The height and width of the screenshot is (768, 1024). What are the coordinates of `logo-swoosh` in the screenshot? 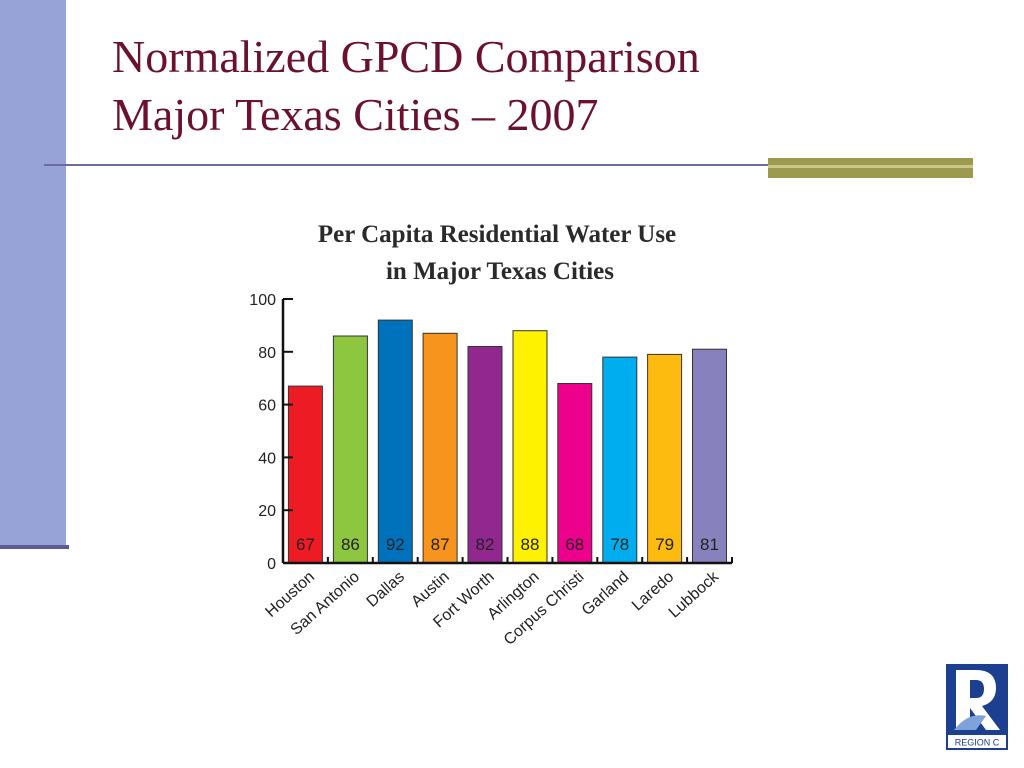 It's located at (970, 722).